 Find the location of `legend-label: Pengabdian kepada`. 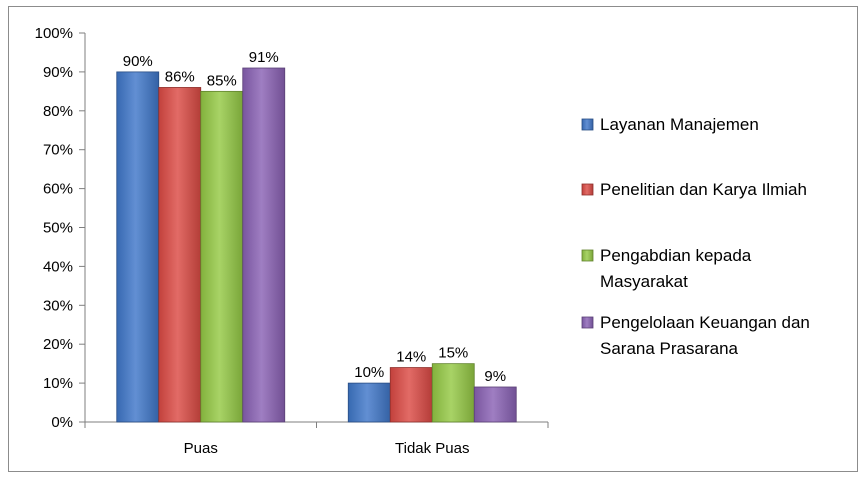

legend-label: Pengabdian kepada is located at coordinates (676, 255).